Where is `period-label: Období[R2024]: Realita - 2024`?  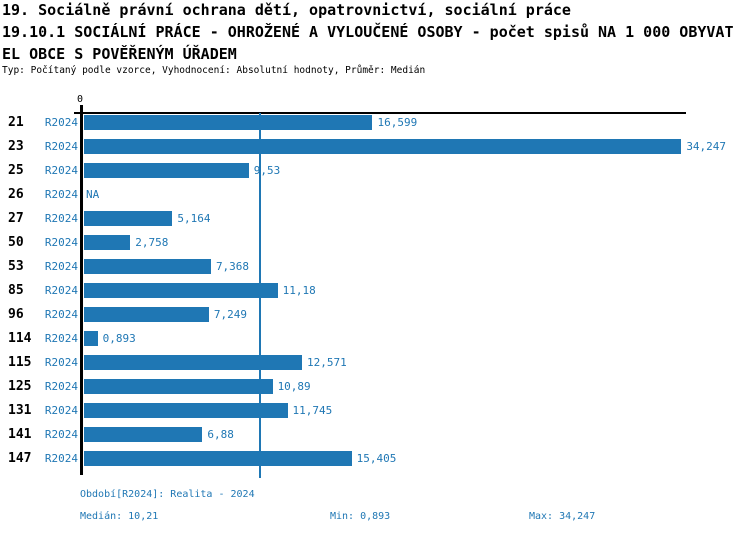
period-label: Období[R2024]: Realita - 2024 is located at coordinates (167, 494).